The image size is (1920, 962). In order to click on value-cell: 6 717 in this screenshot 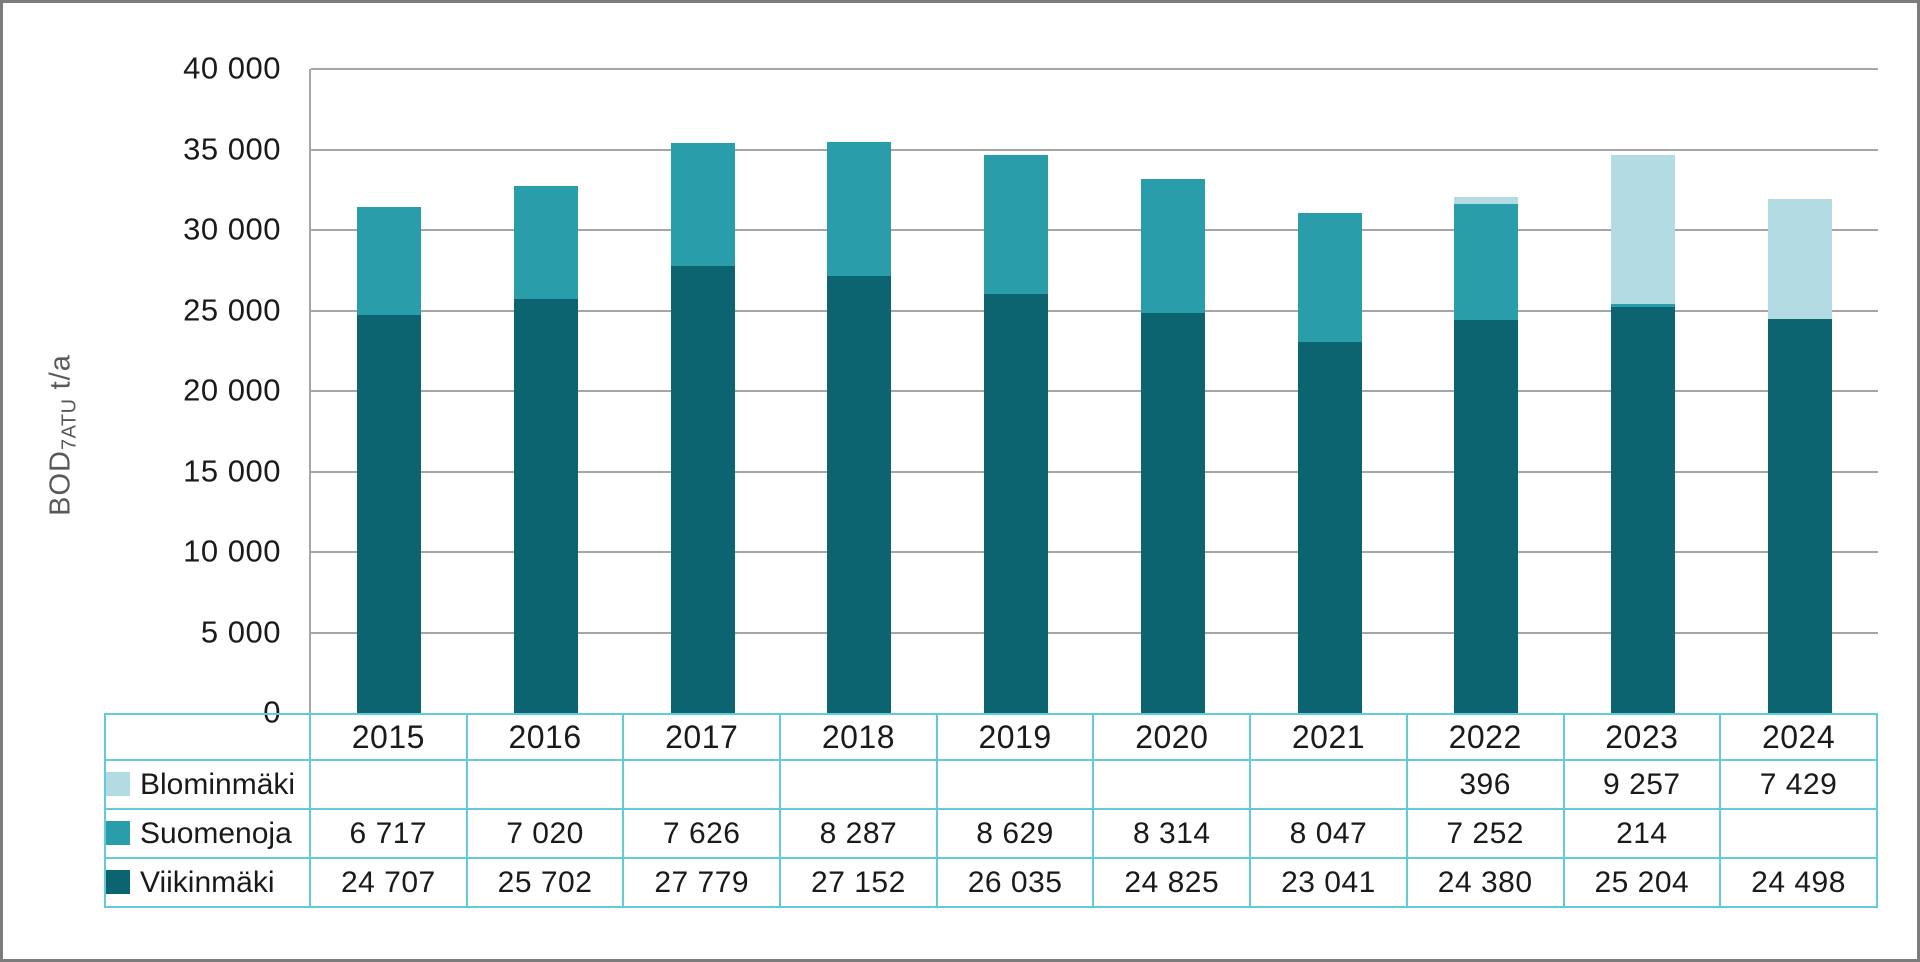, I will do `click(388, 833)`.